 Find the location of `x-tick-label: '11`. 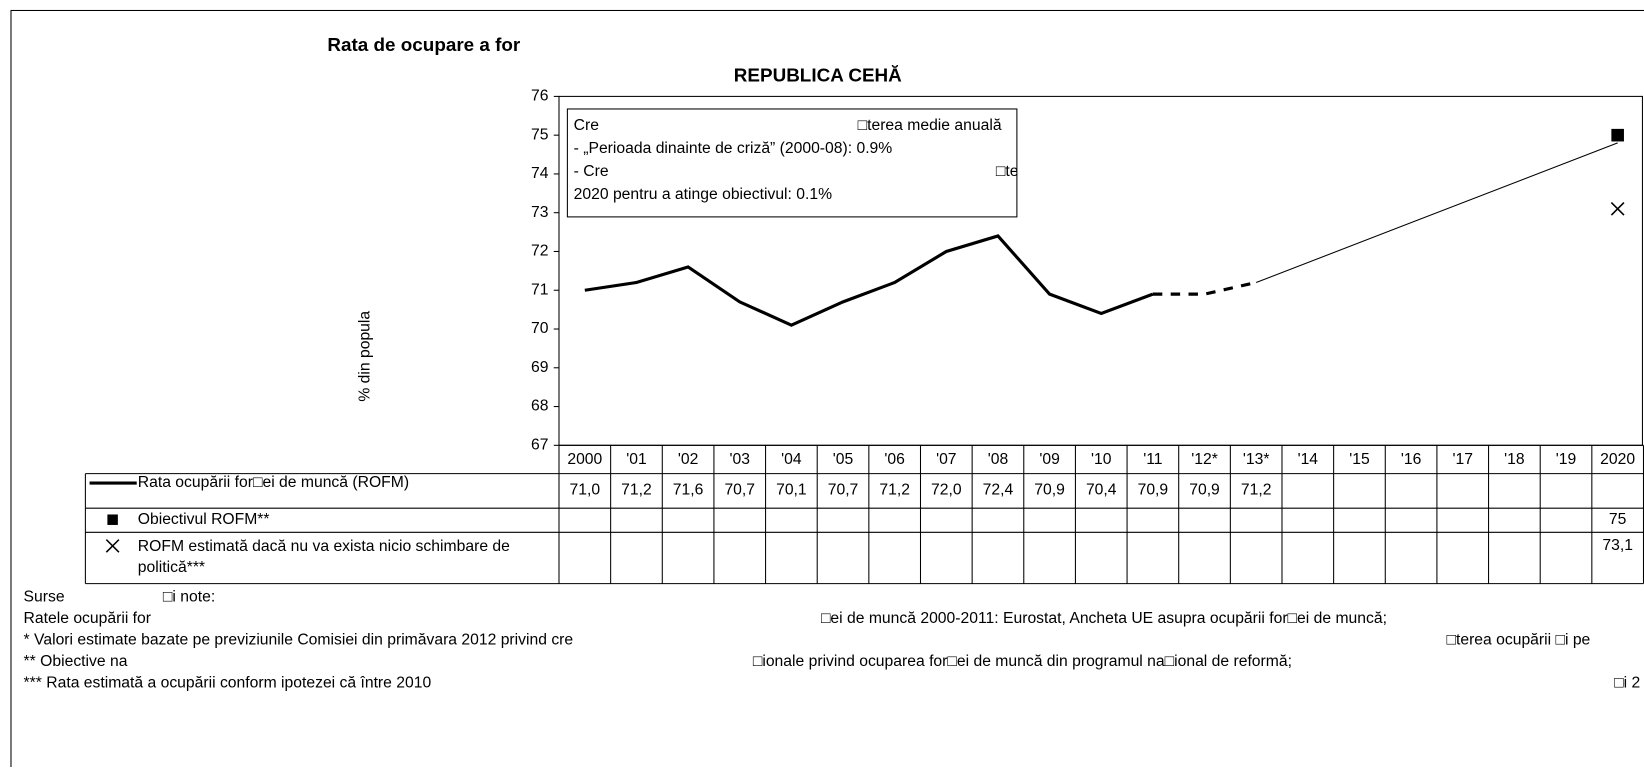

x-tick-label: '11 is located at coordinates (1152, 459).